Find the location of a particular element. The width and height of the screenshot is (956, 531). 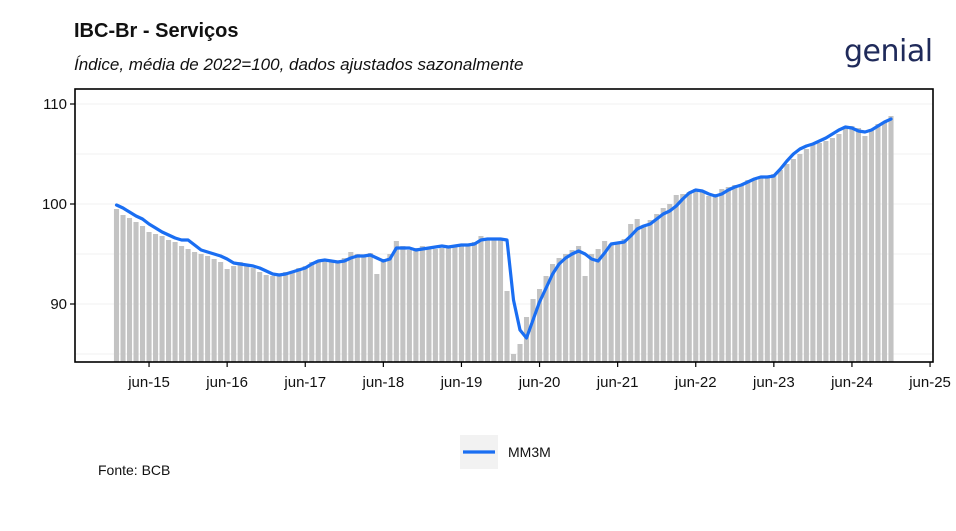

y-tick-label: 90 is located at coordinates (58, 304).